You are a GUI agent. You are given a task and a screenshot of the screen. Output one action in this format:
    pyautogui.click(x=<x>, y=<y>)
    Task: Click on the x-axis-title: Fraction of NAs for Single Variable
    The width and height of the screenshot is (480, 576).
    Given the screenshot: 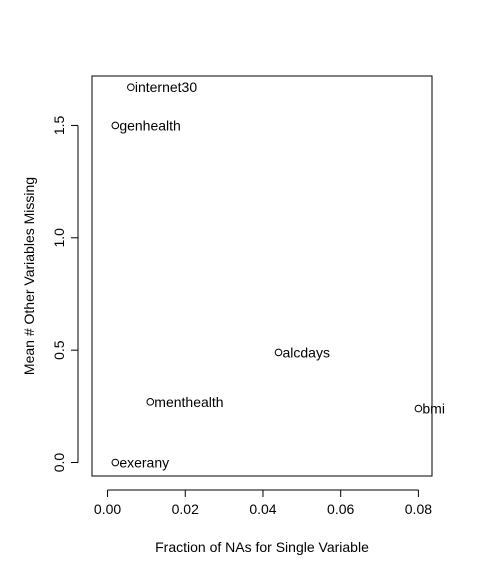 What is the action you would take?
    pyautogui.click(x=262, y=547)
    